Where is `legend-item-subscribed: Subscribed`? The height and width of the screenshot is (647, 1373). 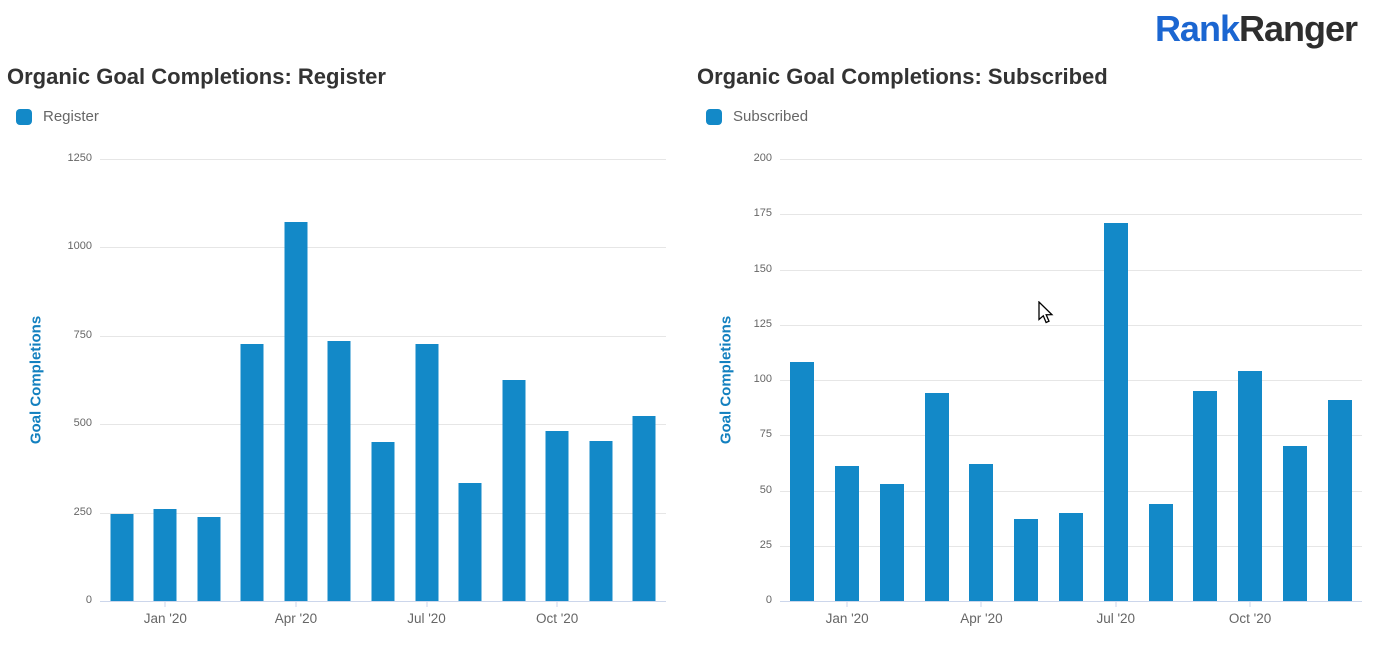
legend-item-subscribed: Subscribed is located at coordinates (757, 116).